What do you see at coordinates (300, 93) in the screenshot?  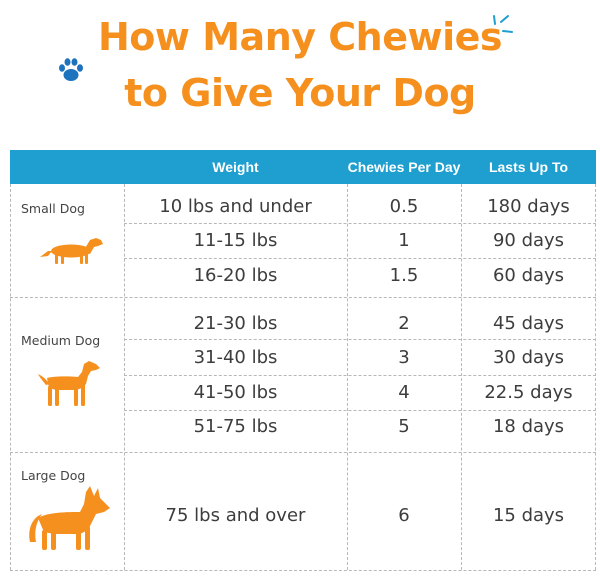 I see `title-line-2: to Give Your Dog` at bounding box center [300, 93].